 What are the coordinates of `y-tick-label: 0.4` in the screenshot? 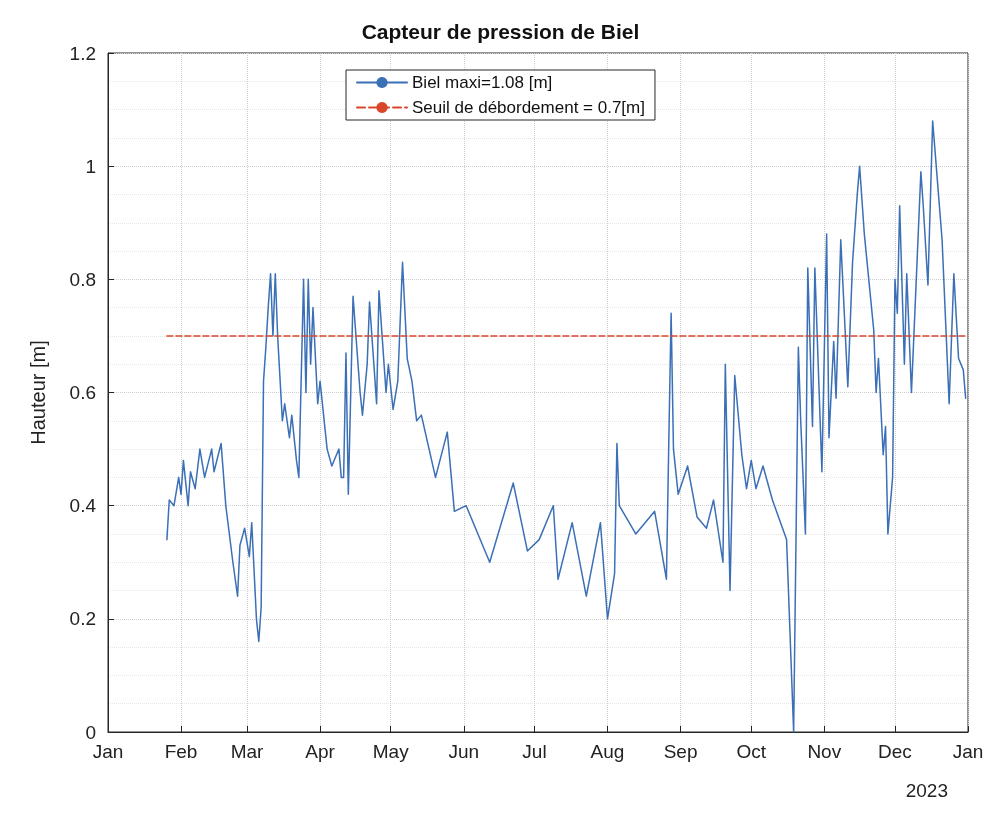 It's located at (83, 506).